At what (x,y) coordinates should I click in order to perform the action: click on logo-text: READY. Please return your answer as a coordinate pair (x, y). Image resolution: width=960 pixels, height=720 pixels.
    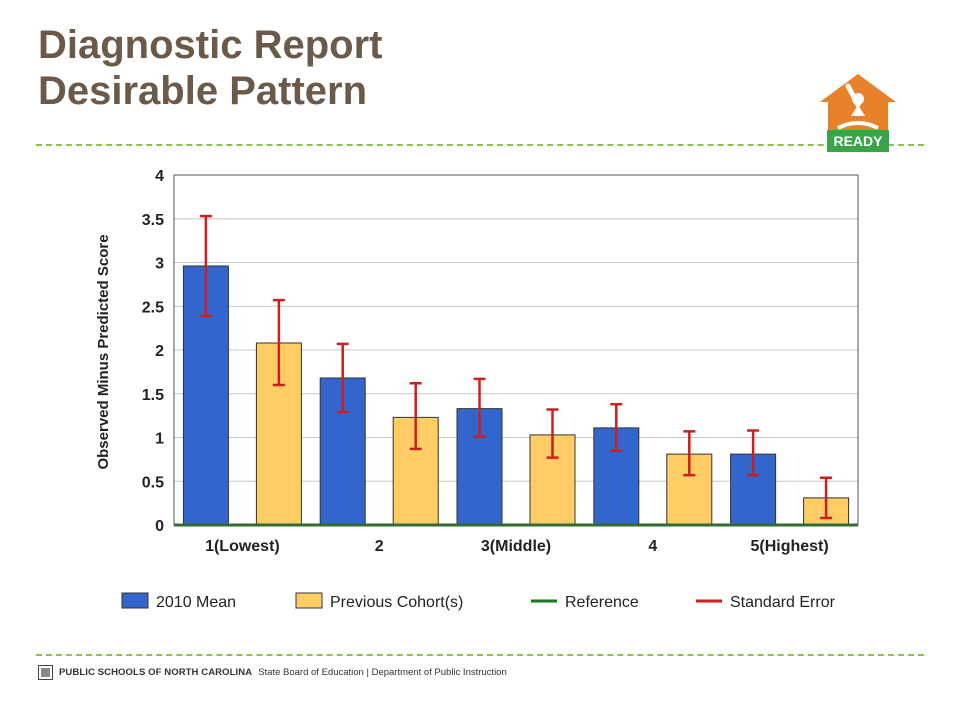
    Looking at the image, I should click on (858, 141).